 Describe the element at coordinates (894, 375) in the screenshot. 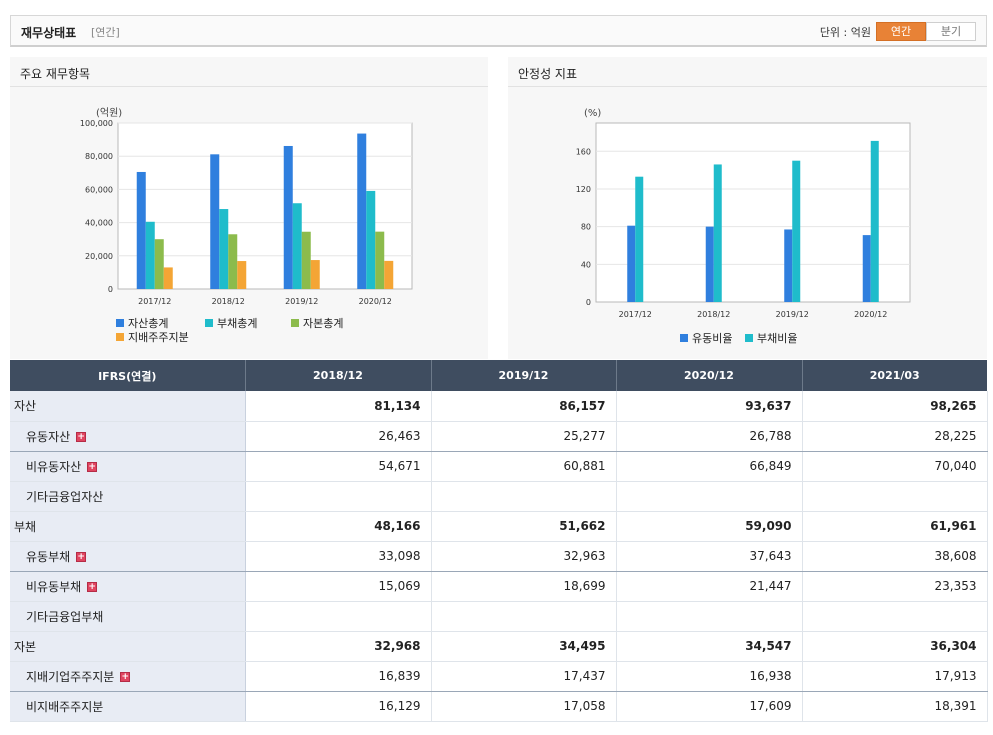

I see `header-period: 2021/03` at that location.